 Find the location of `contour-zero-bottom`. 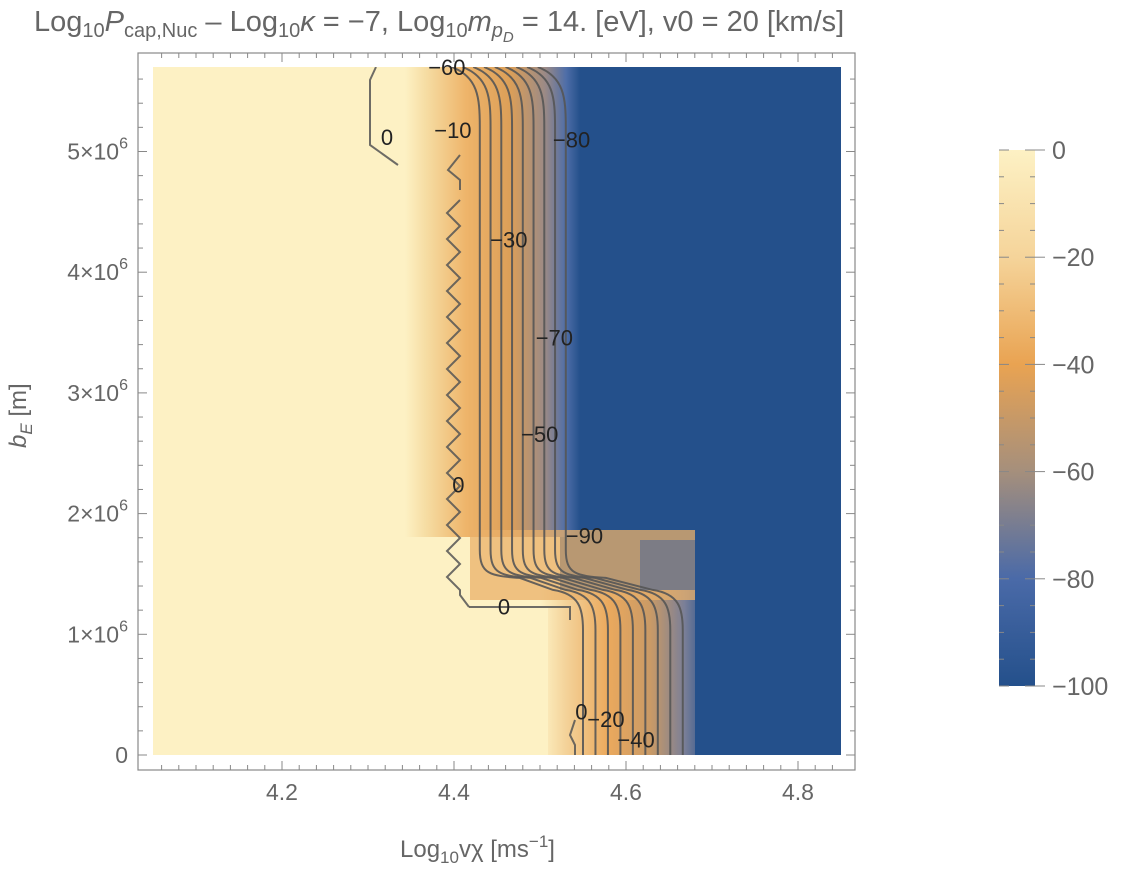

contour-zero-bottom is located at coordinates (572, 737).